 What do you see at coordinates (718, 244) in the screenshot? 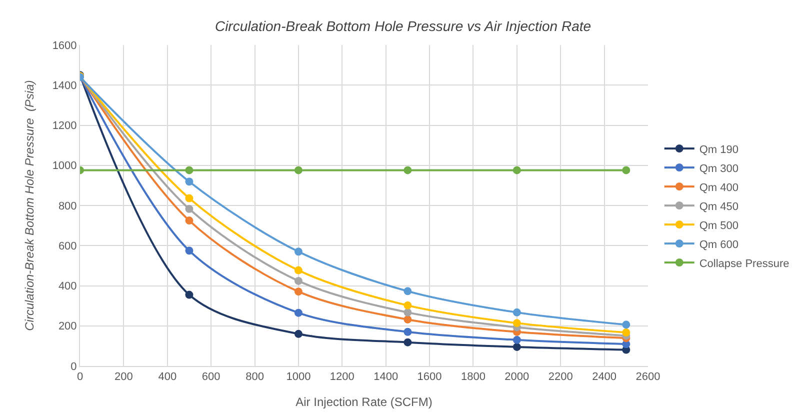
I see `legend-label: Qm 600` at bounding box center [718, 244].